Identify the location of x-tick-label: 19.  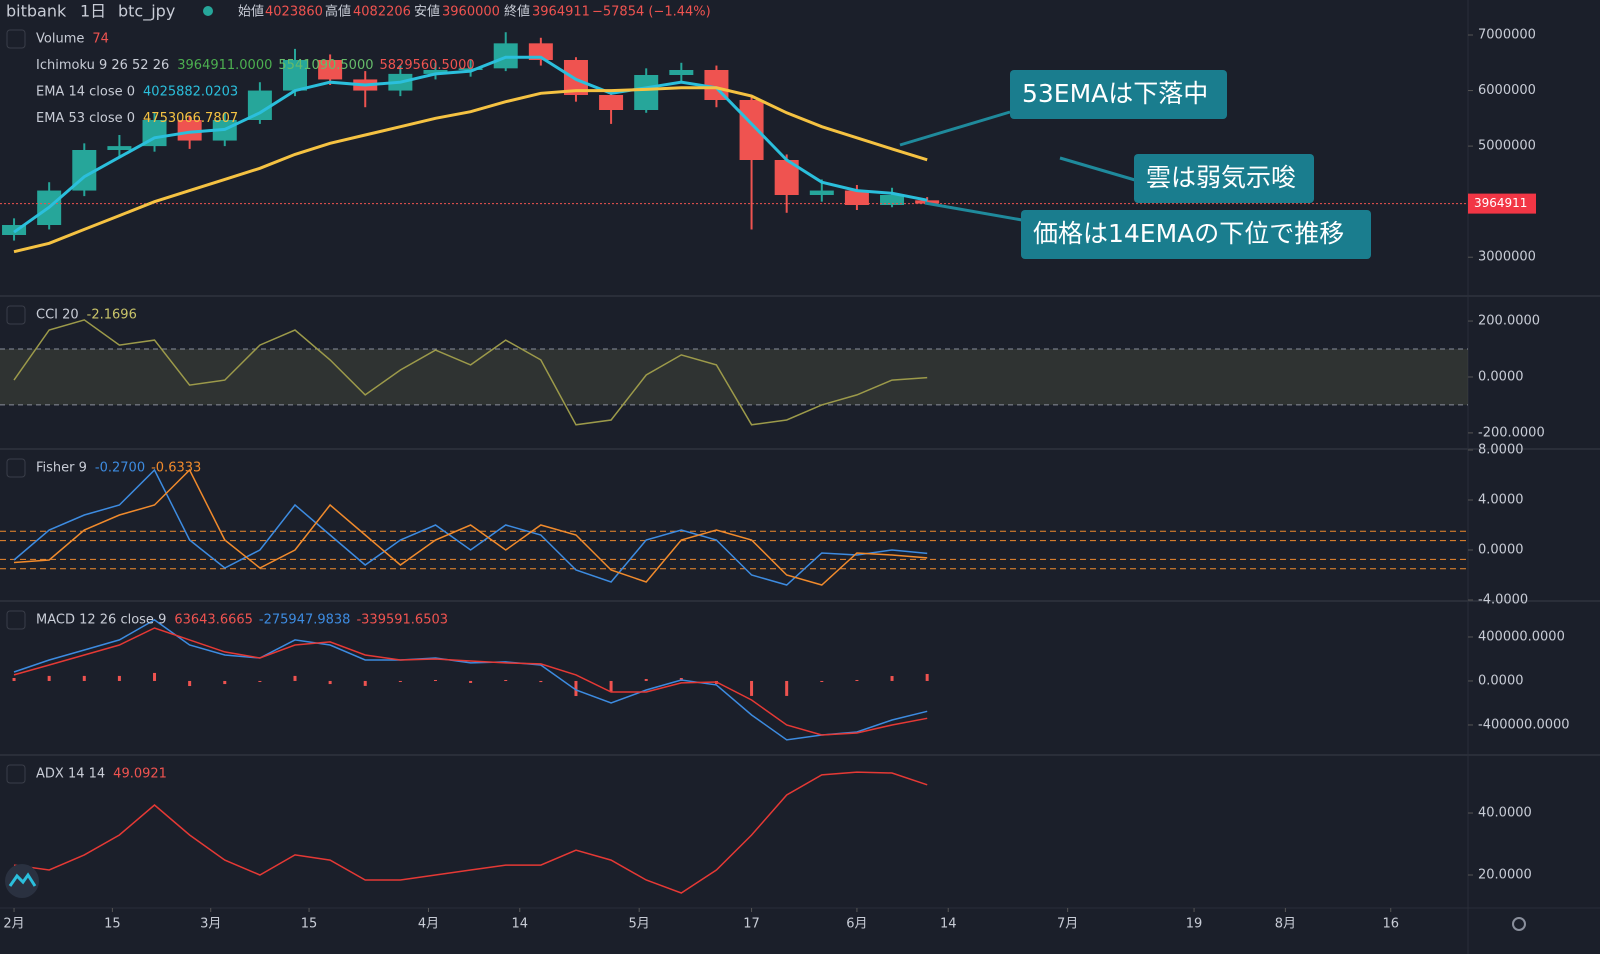
(1194, 924).